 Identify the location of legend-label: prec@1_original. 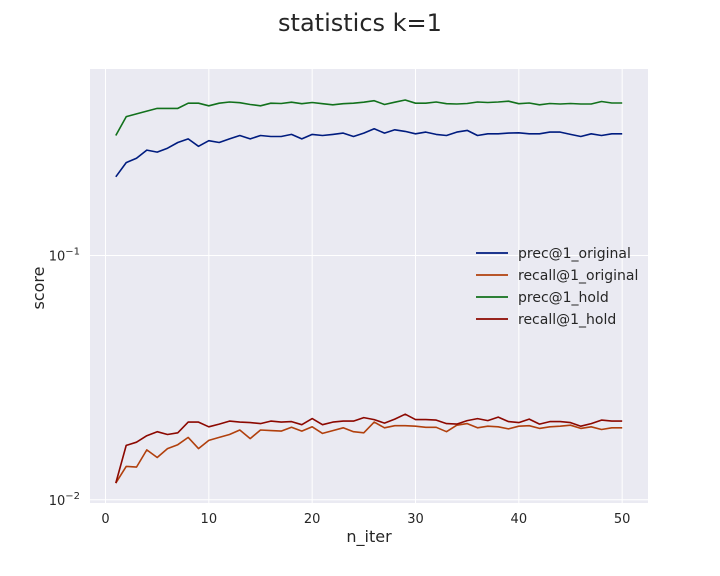
(574, 254).